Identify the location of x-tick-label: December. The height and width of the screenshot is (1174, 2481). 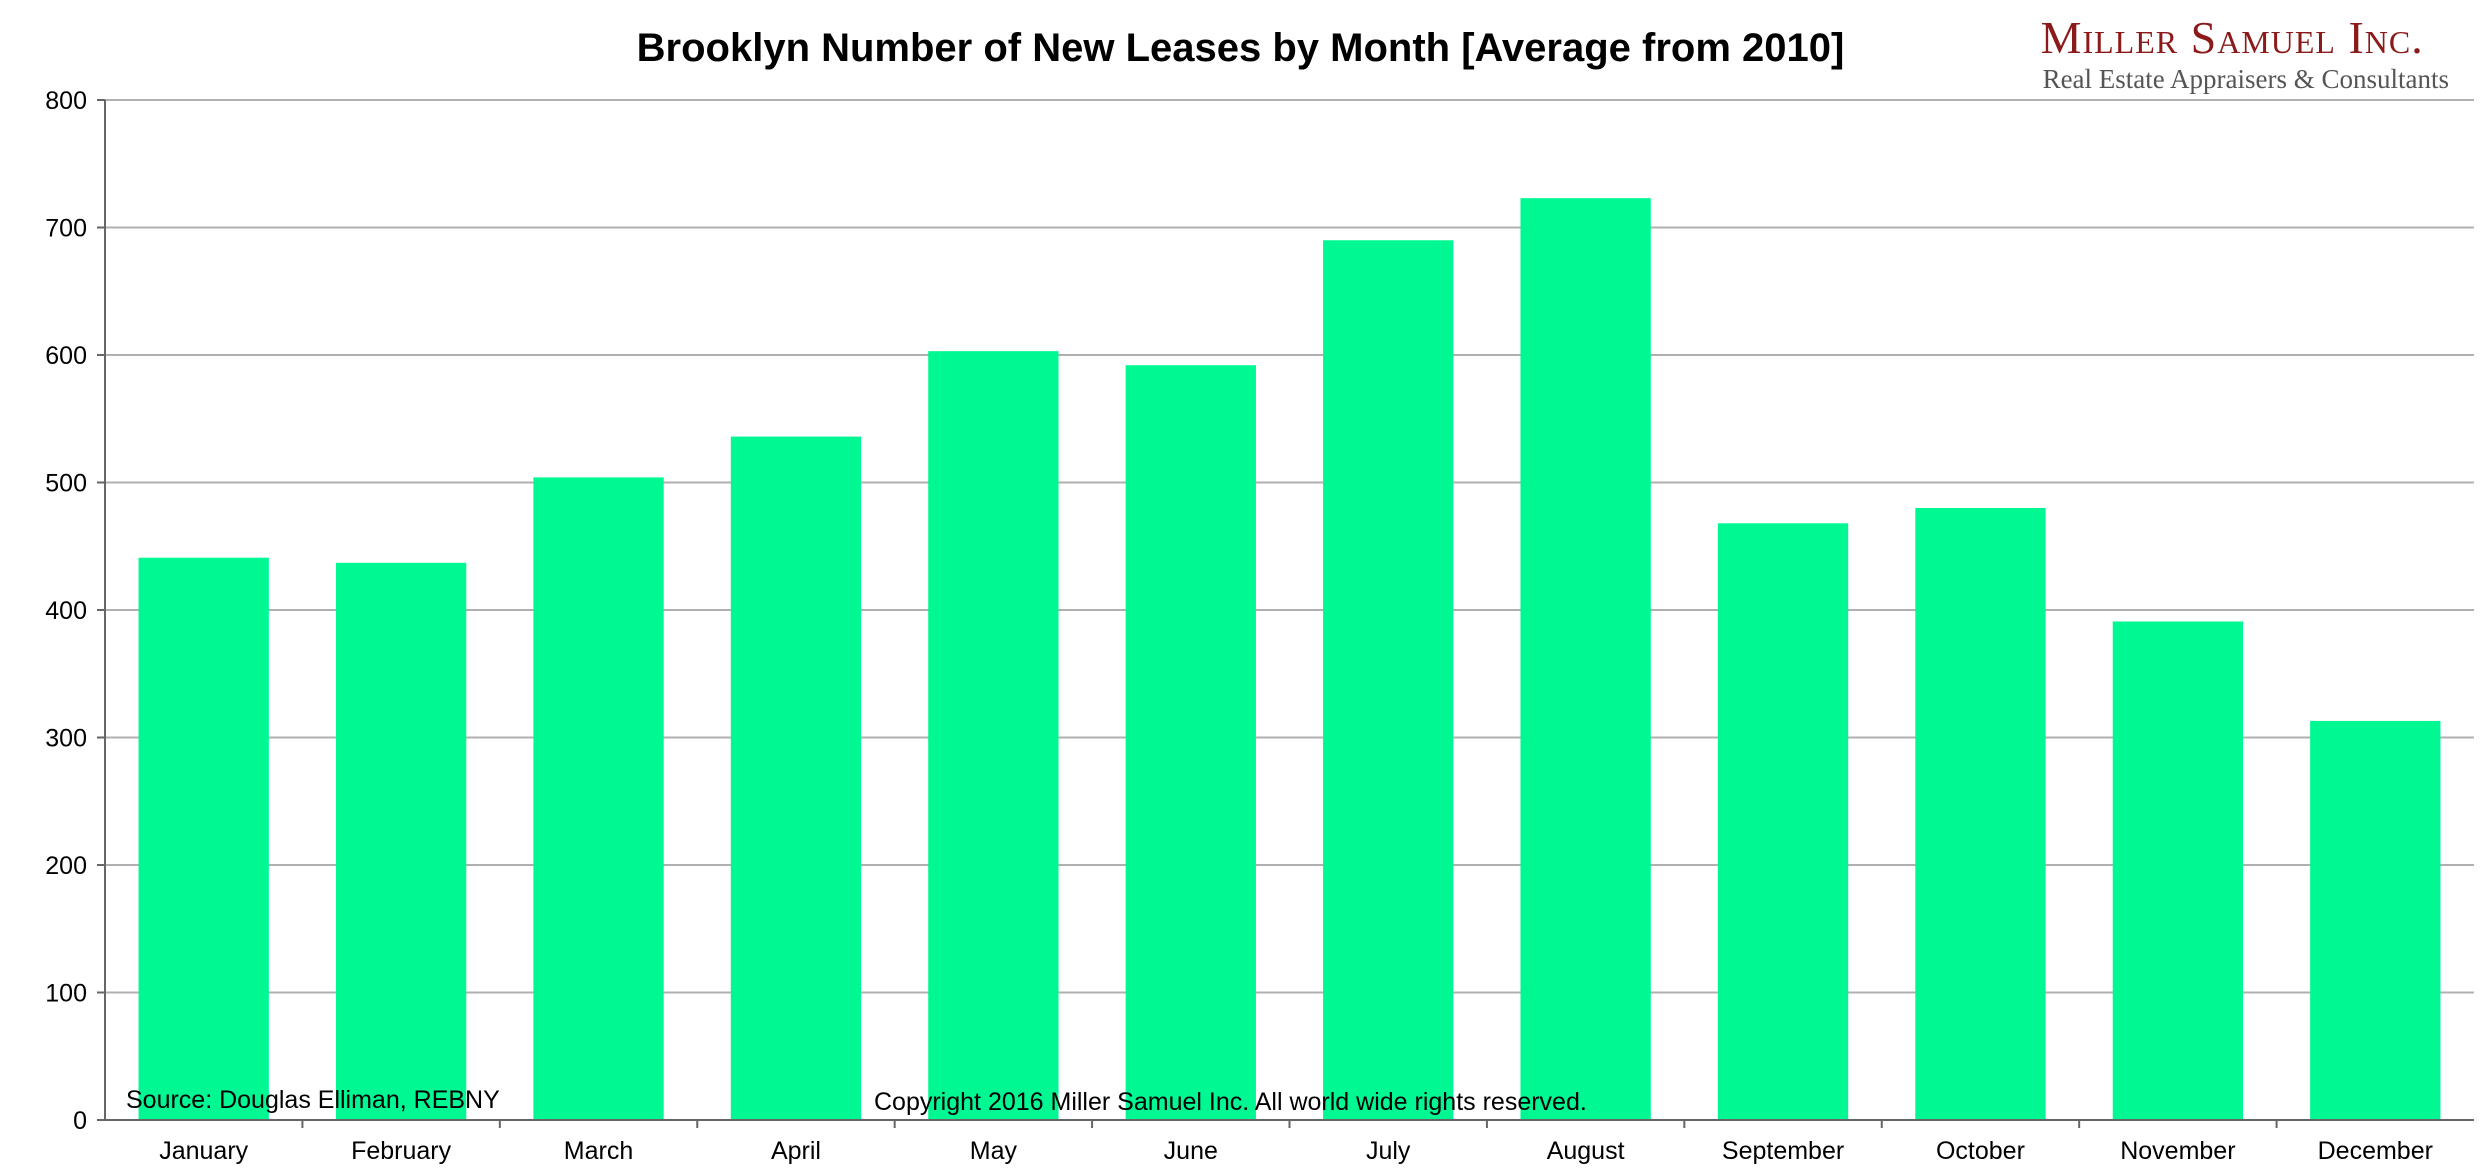
(2375, 1151).